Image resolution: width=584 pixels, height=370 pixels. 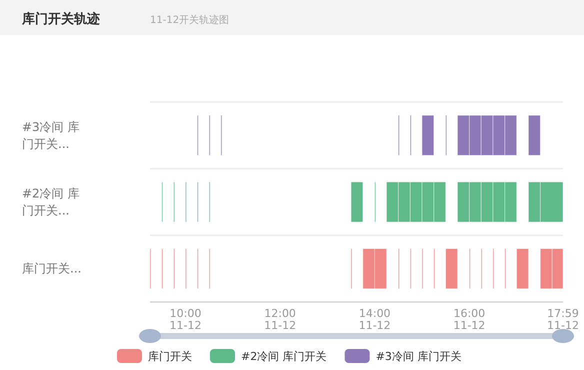 I want to click on chart-subtitle: 11-12开关轨迹图, so click(x=190, y=20).